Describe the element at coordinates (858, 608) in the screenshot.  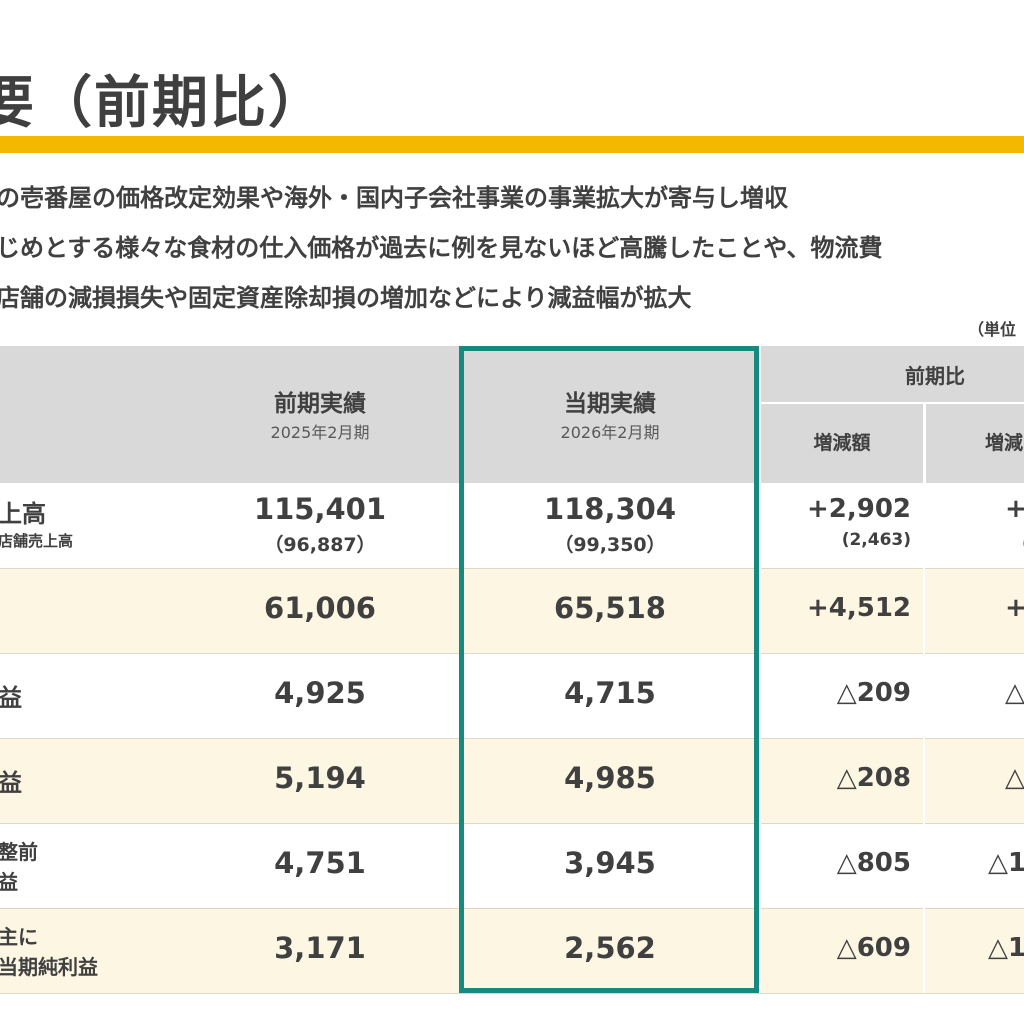
I see `diff-value: +4,512` at that location.